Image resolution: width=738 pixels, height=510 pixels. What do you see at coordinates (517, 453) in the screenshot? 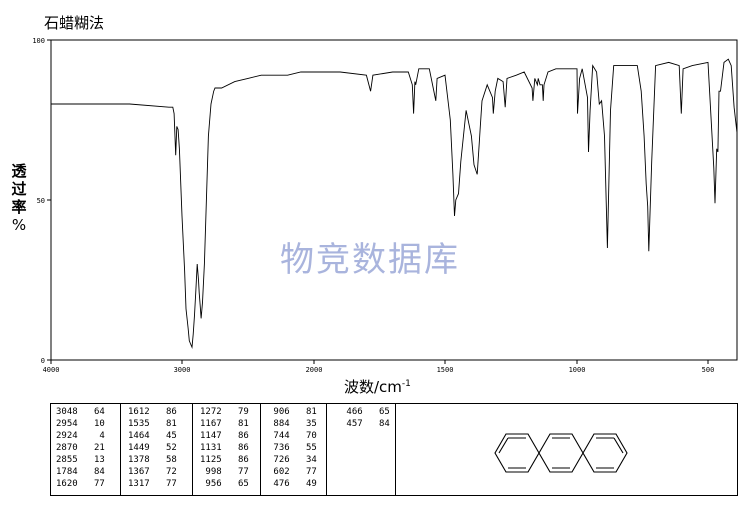
I see `benzene-ring-left` at bounding box center [517, 453].